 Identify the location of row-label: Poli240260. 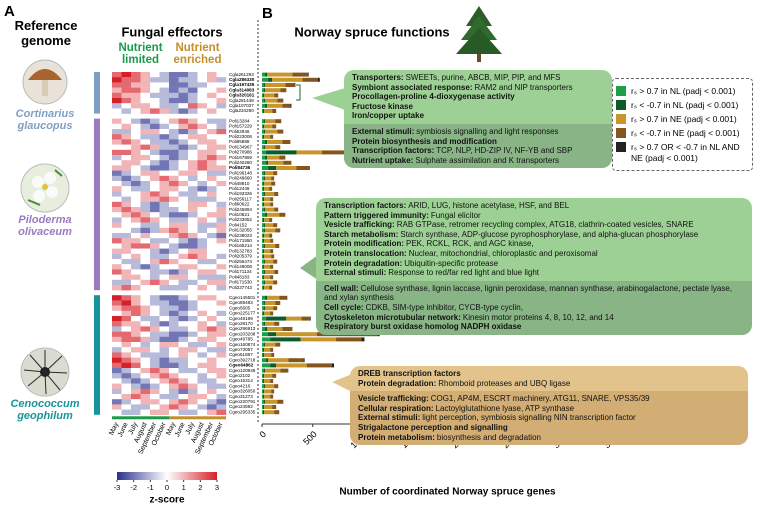
(240, 162).